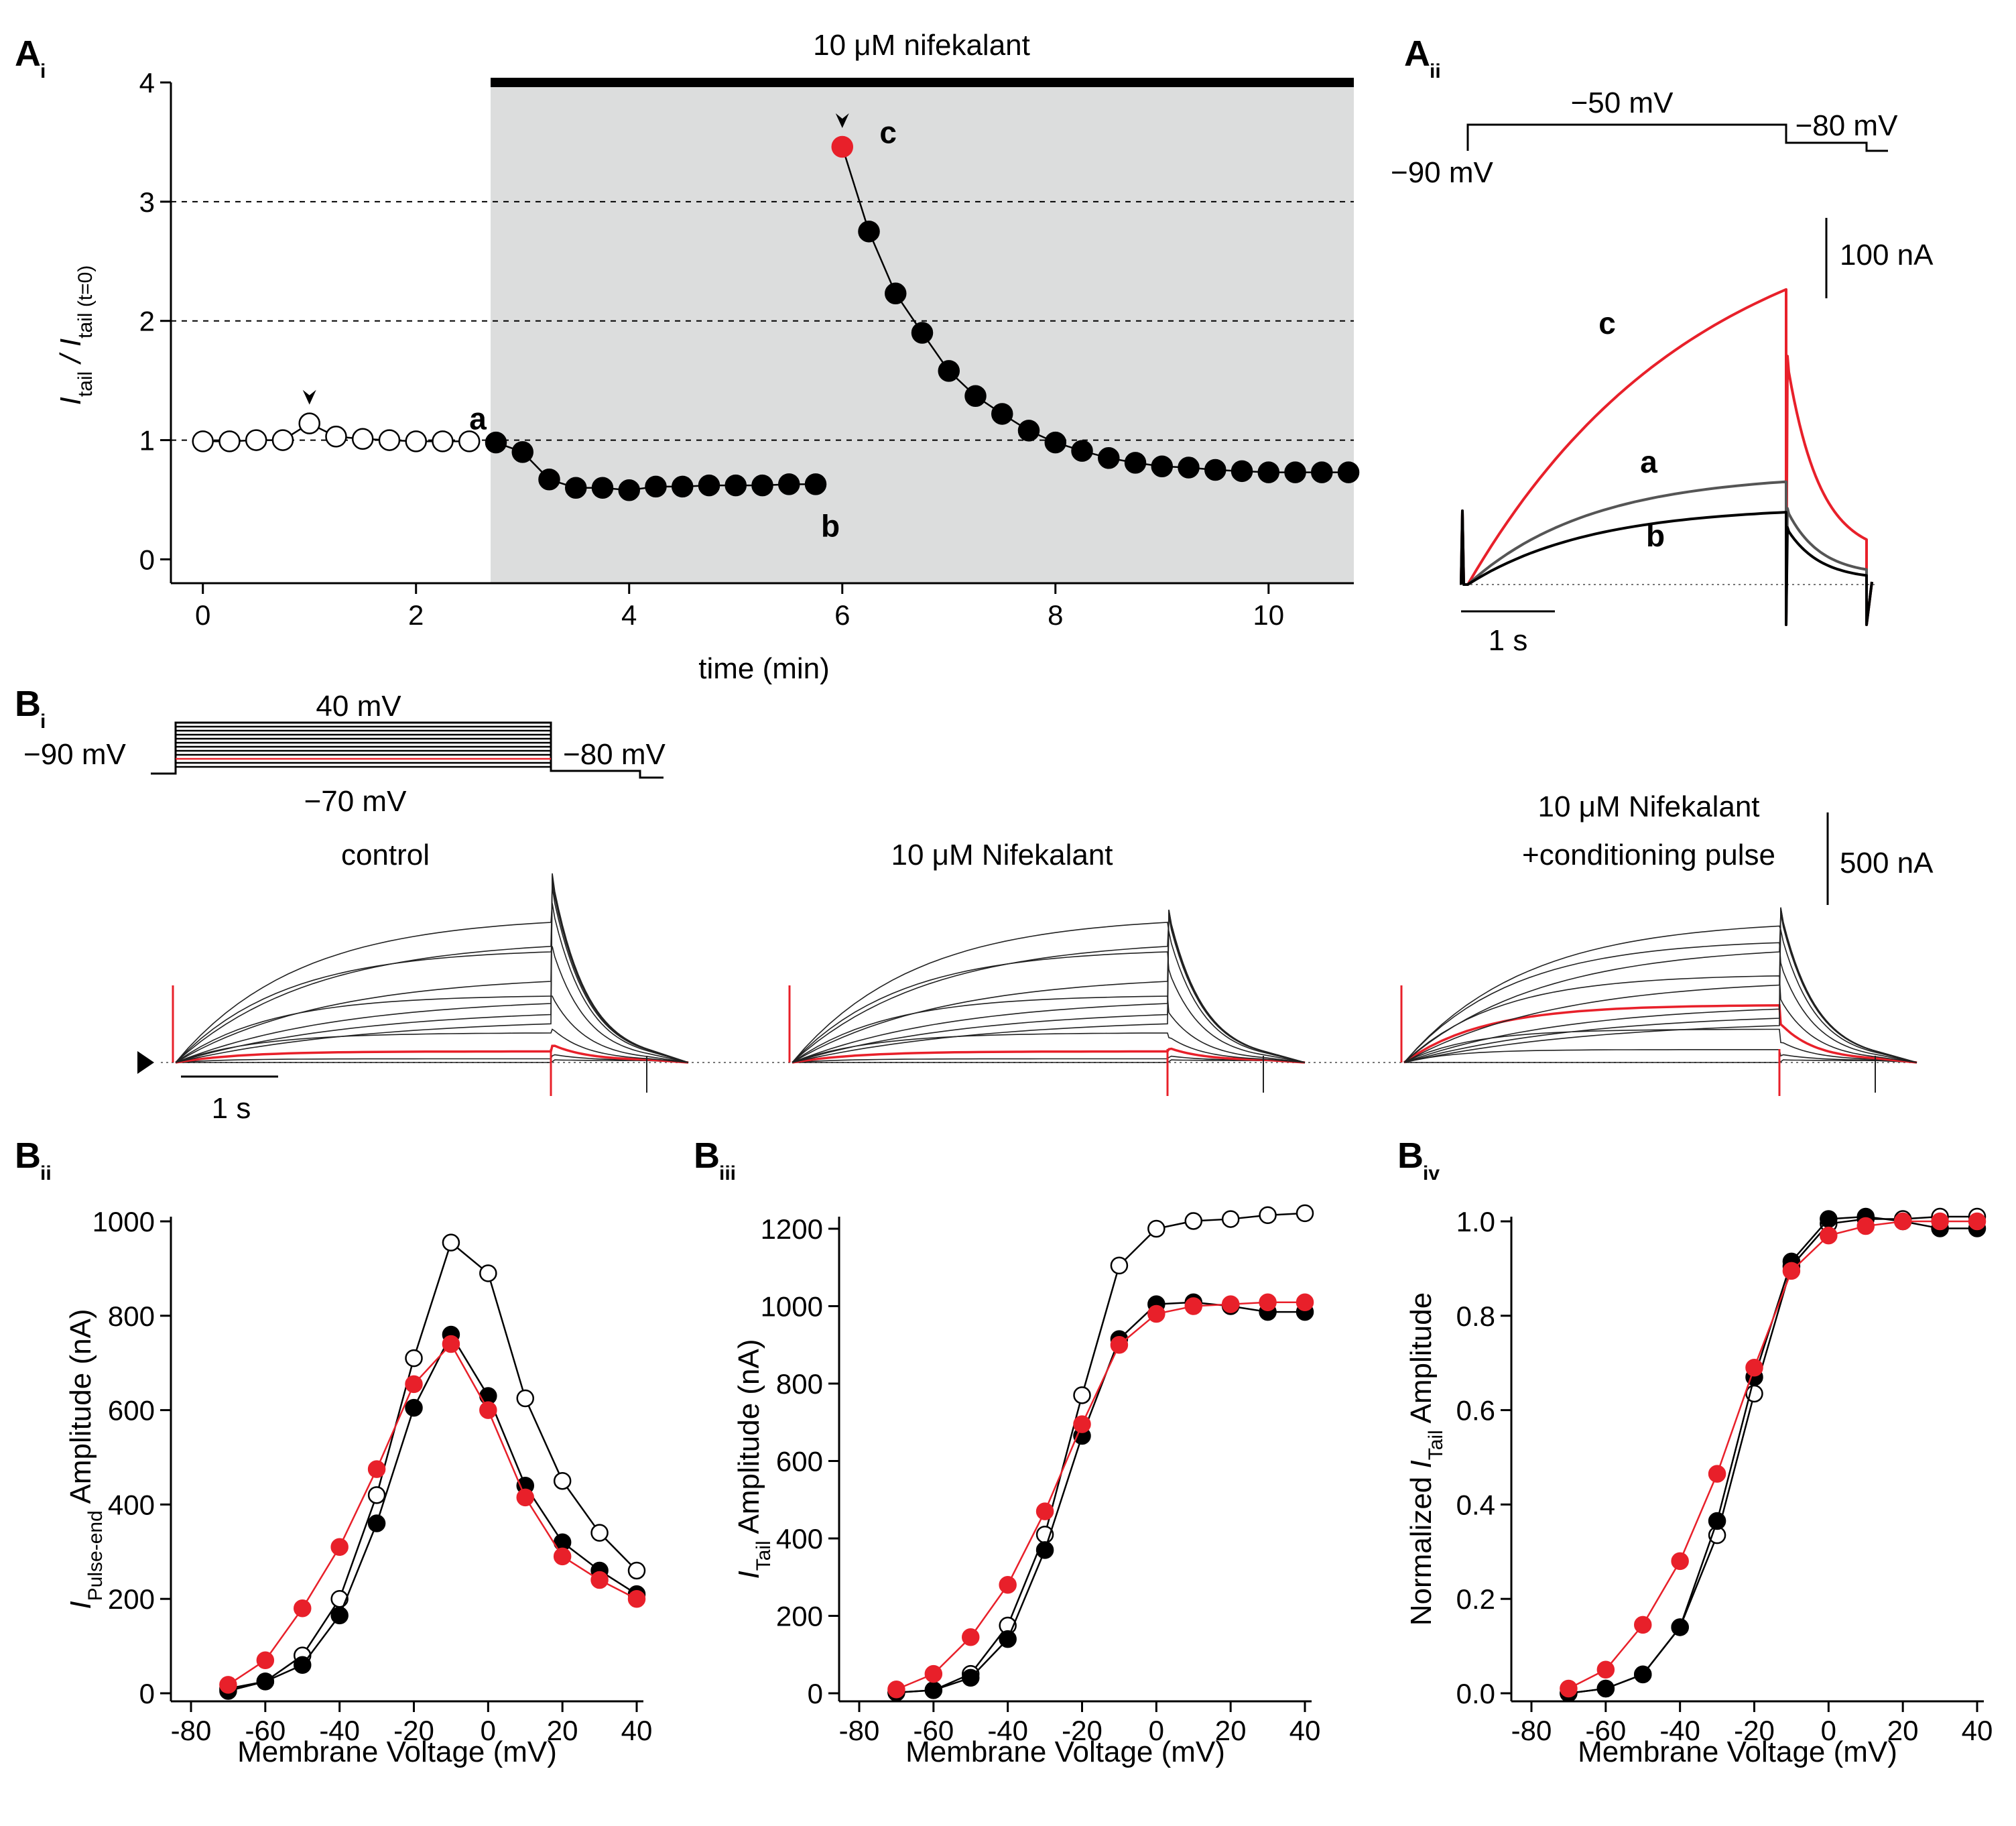 The image size is (2016, 1826). Describe the element at coordinates (1508, 641) in the screenshot. I see `scale-label-time: 1 s` at that location.